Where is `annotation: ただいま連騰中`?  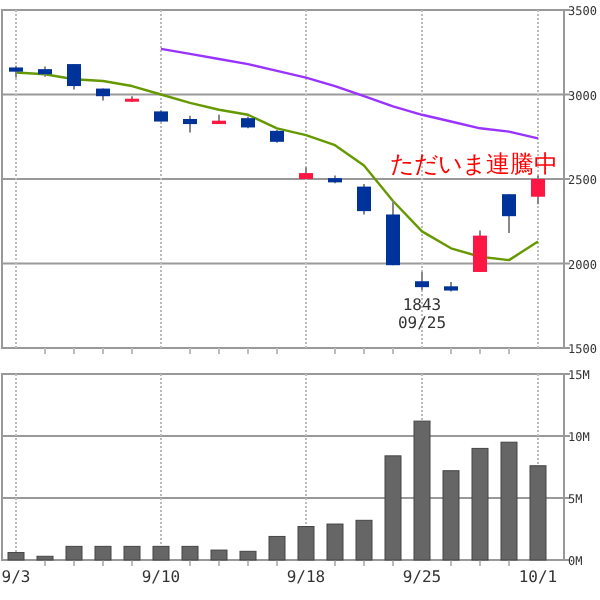
annotation: ただいま連騰中 is located at coordinates (474, 164).